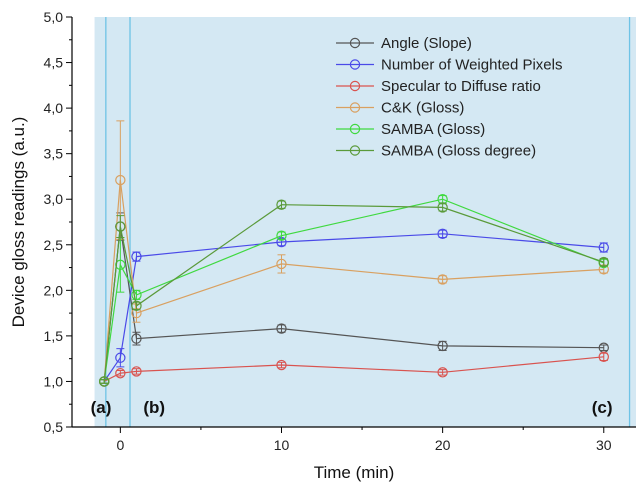 The height and width of the screenshot is (489, 639). Describe the element at coordinates (602, 407) in the screenshot. I see `region-label-2: (c)` at that location.